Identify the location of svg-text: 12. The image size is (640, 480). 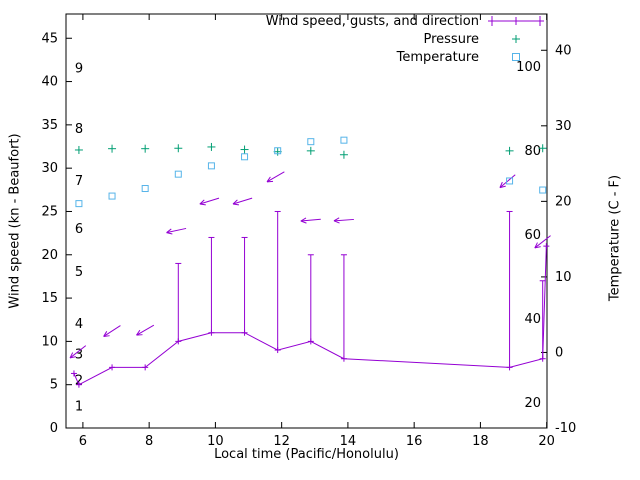
(281, 441).